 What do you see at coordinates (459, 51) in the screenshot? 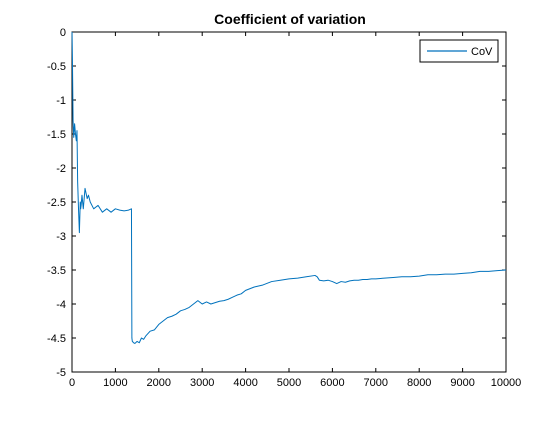
I see `legend: CoV` at bounding box center [459, 51].